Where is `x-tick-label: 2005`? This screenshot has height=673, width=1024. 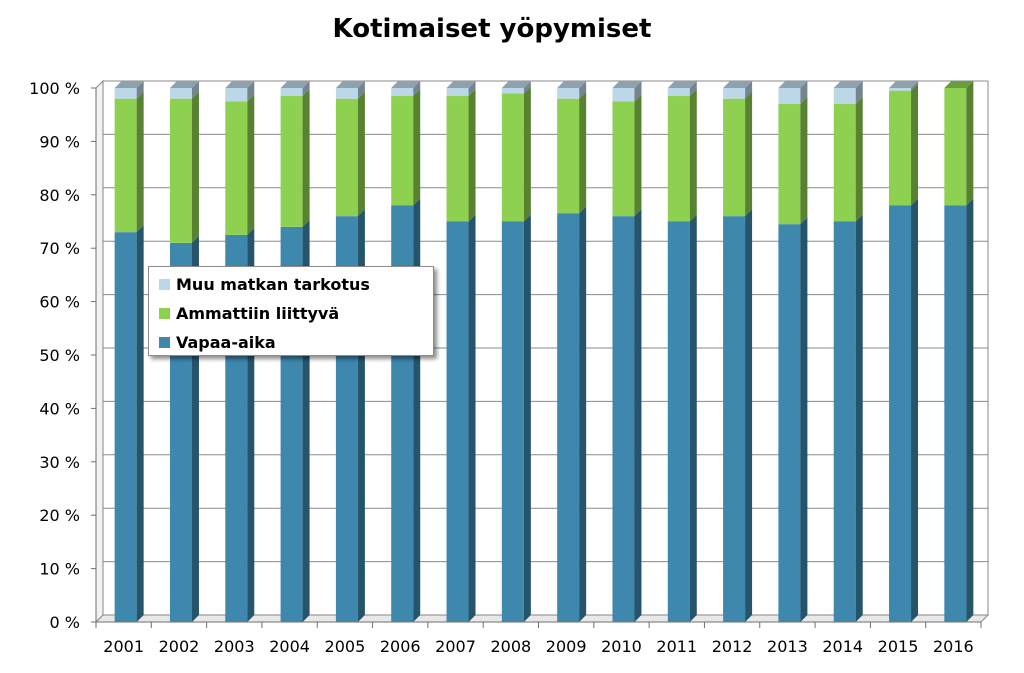 x-tick-label: 2005 is located at coordinates (345, 646).